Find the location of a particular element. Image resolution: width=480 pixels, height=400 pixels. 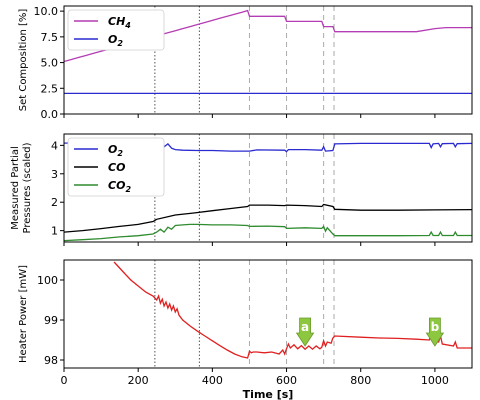

y-tick-label: 99 is located at coordinates (51, 320).